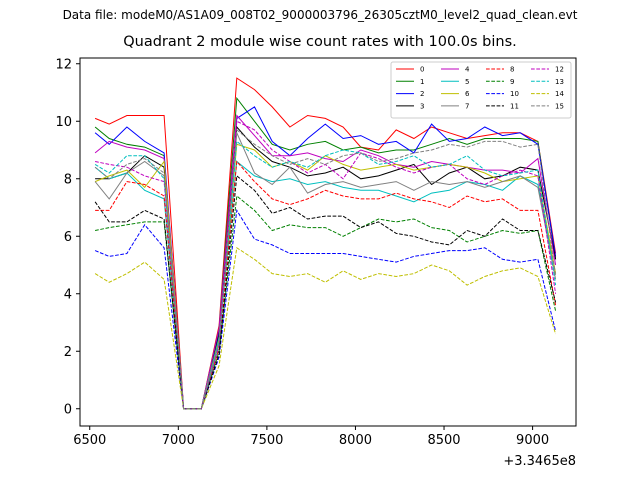 The height and width of the screenshot is (480, 640). Describe the element at coordinates (559, 106) in the screenshot. I see `legend-label-15: 15` at that location.